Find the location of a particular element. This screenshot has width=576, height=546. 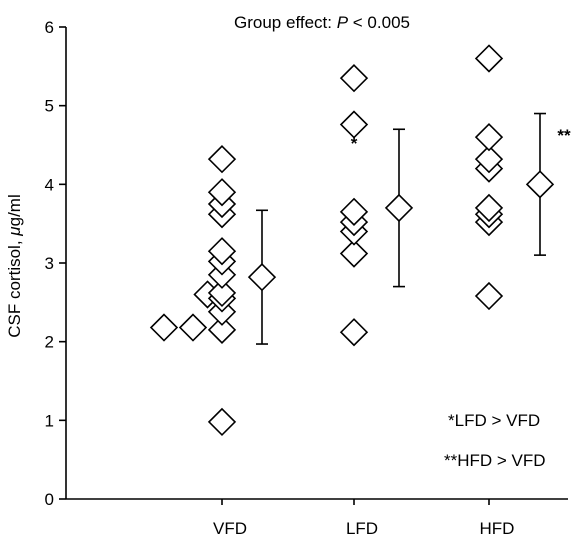

y-tick-label: 0 is located at coordinates (49, 499).